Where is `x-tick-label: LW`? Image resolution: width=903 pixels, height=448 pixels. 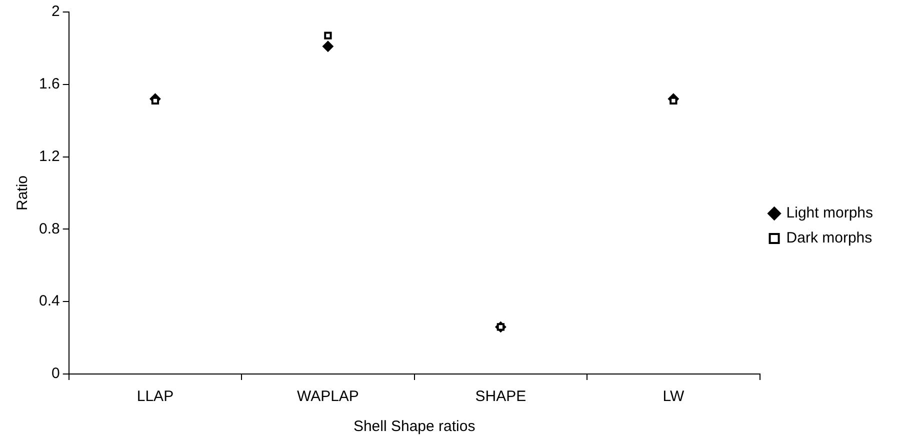
x-tick-label: LW is located at coordinates (673, 397).